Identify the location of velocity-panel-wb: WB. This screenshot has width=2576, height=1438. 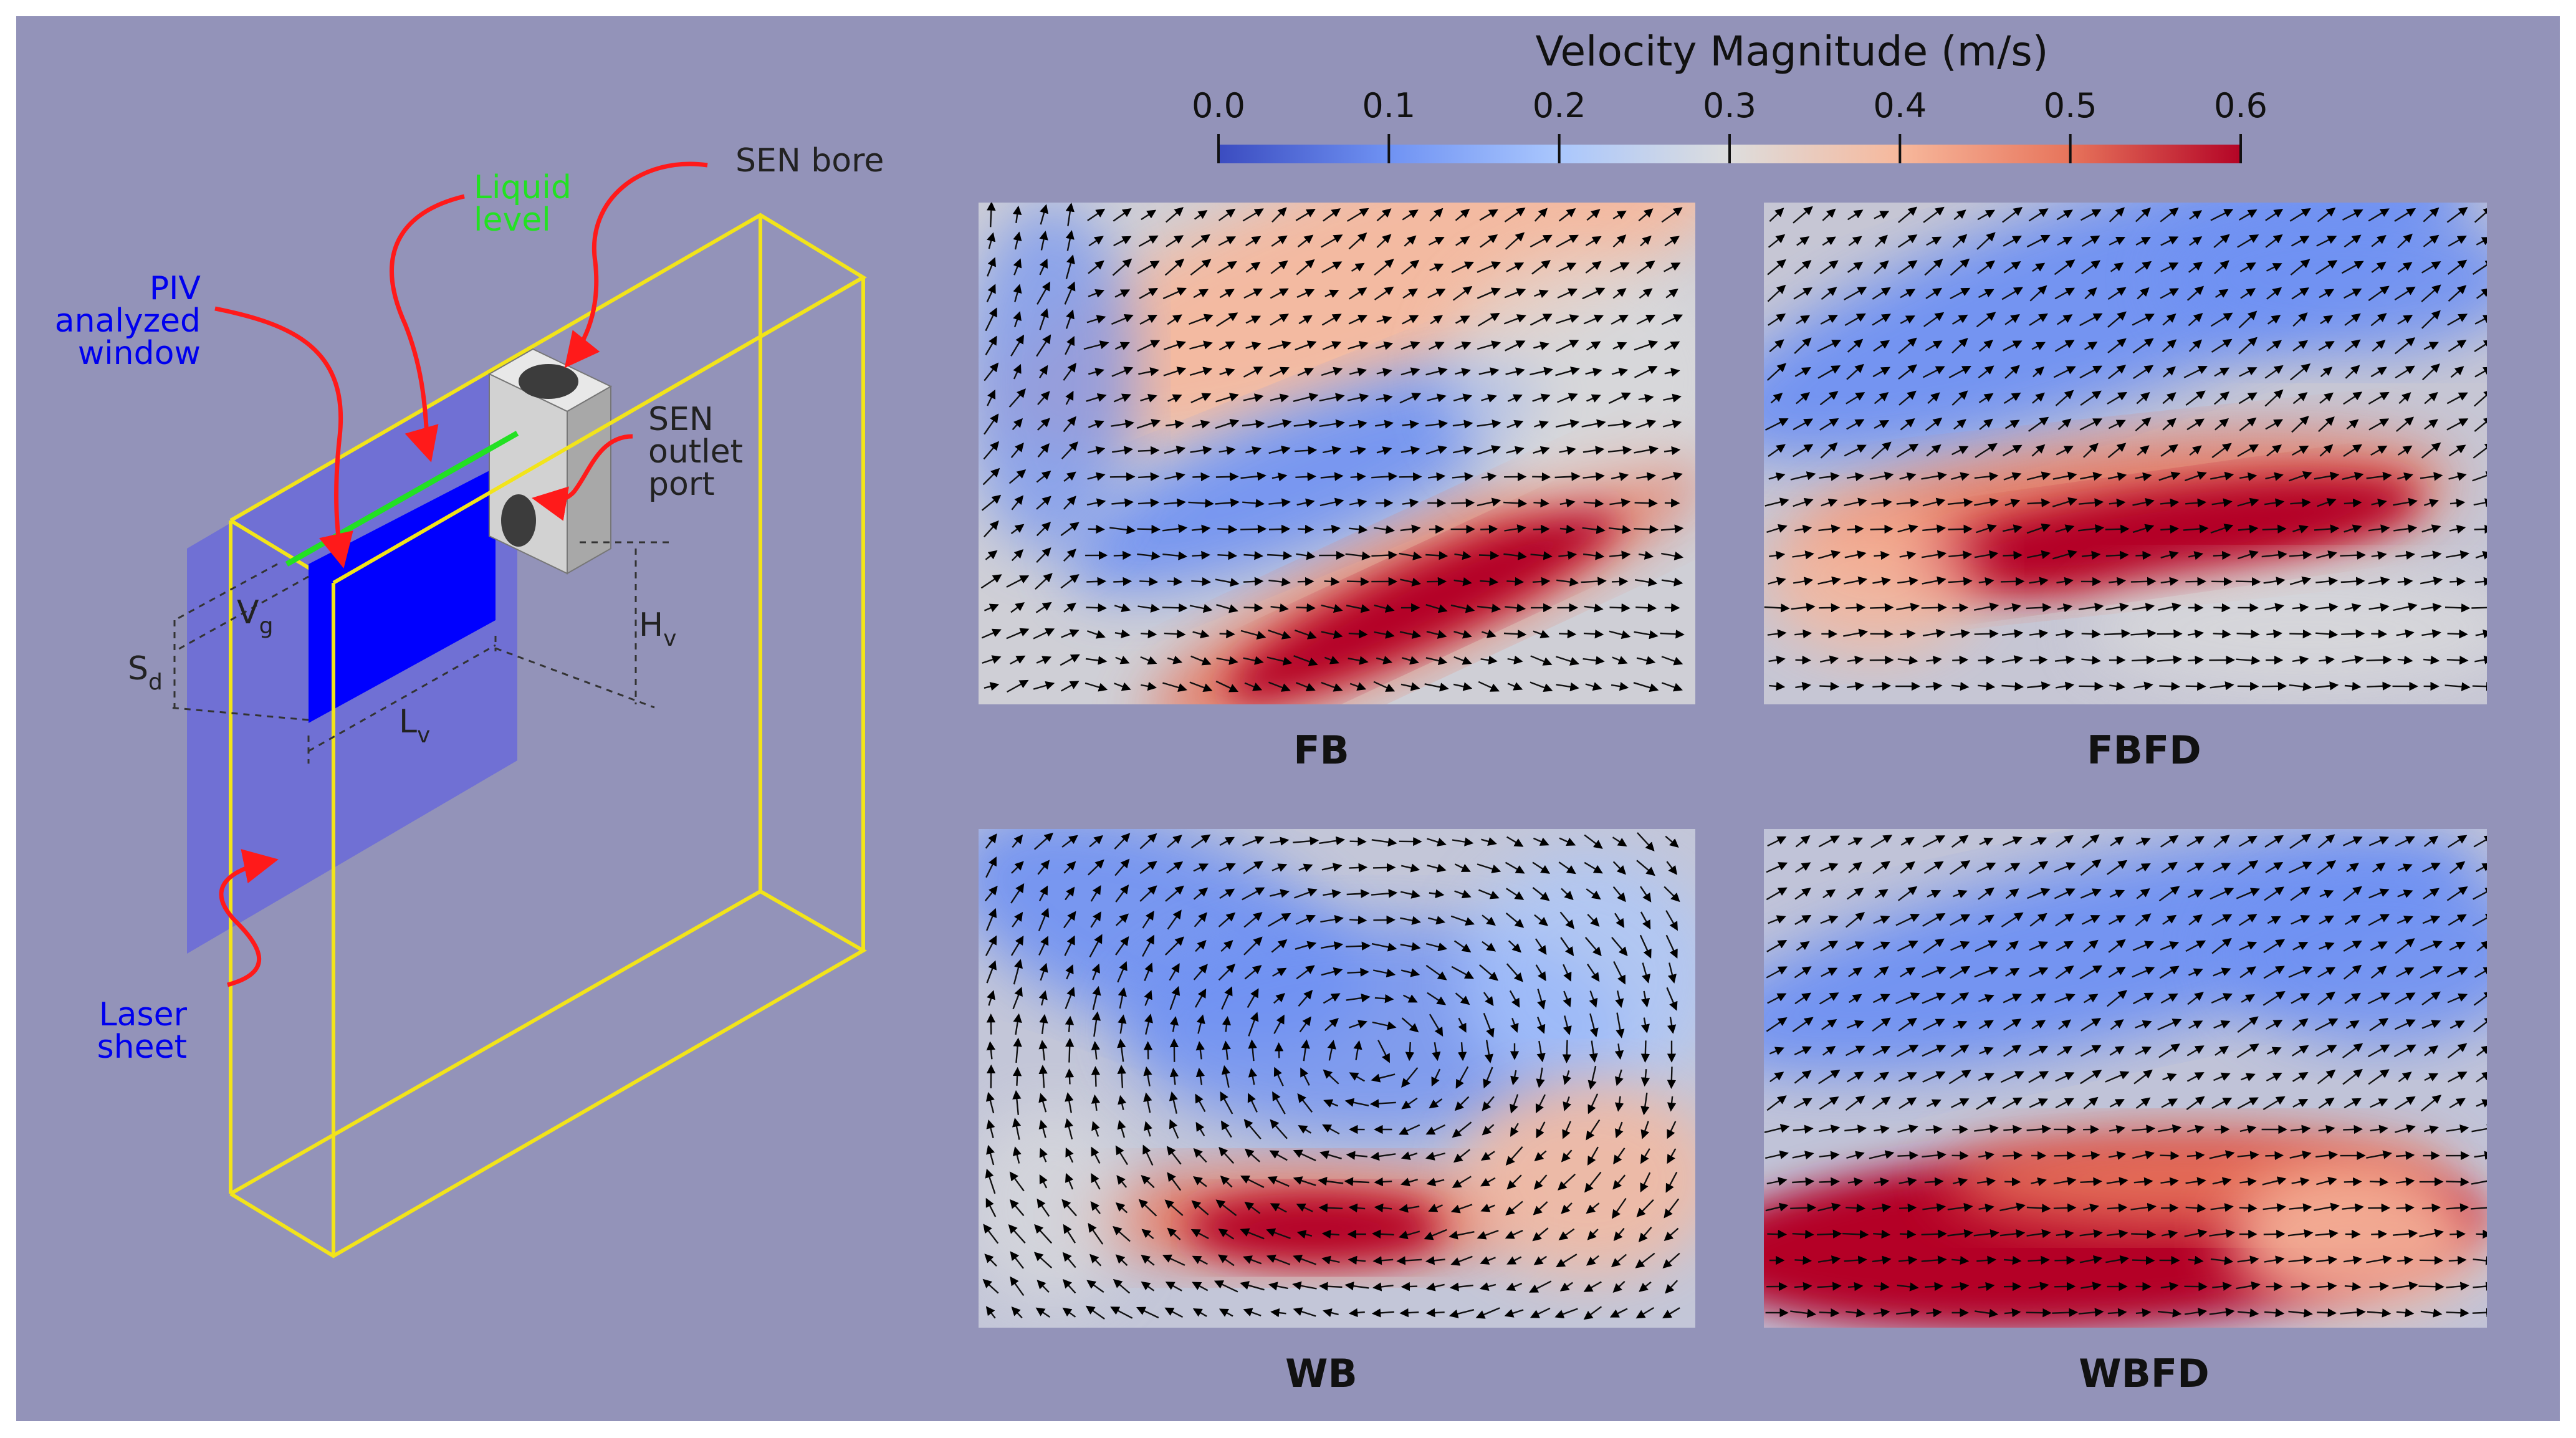
(1337, 1112).